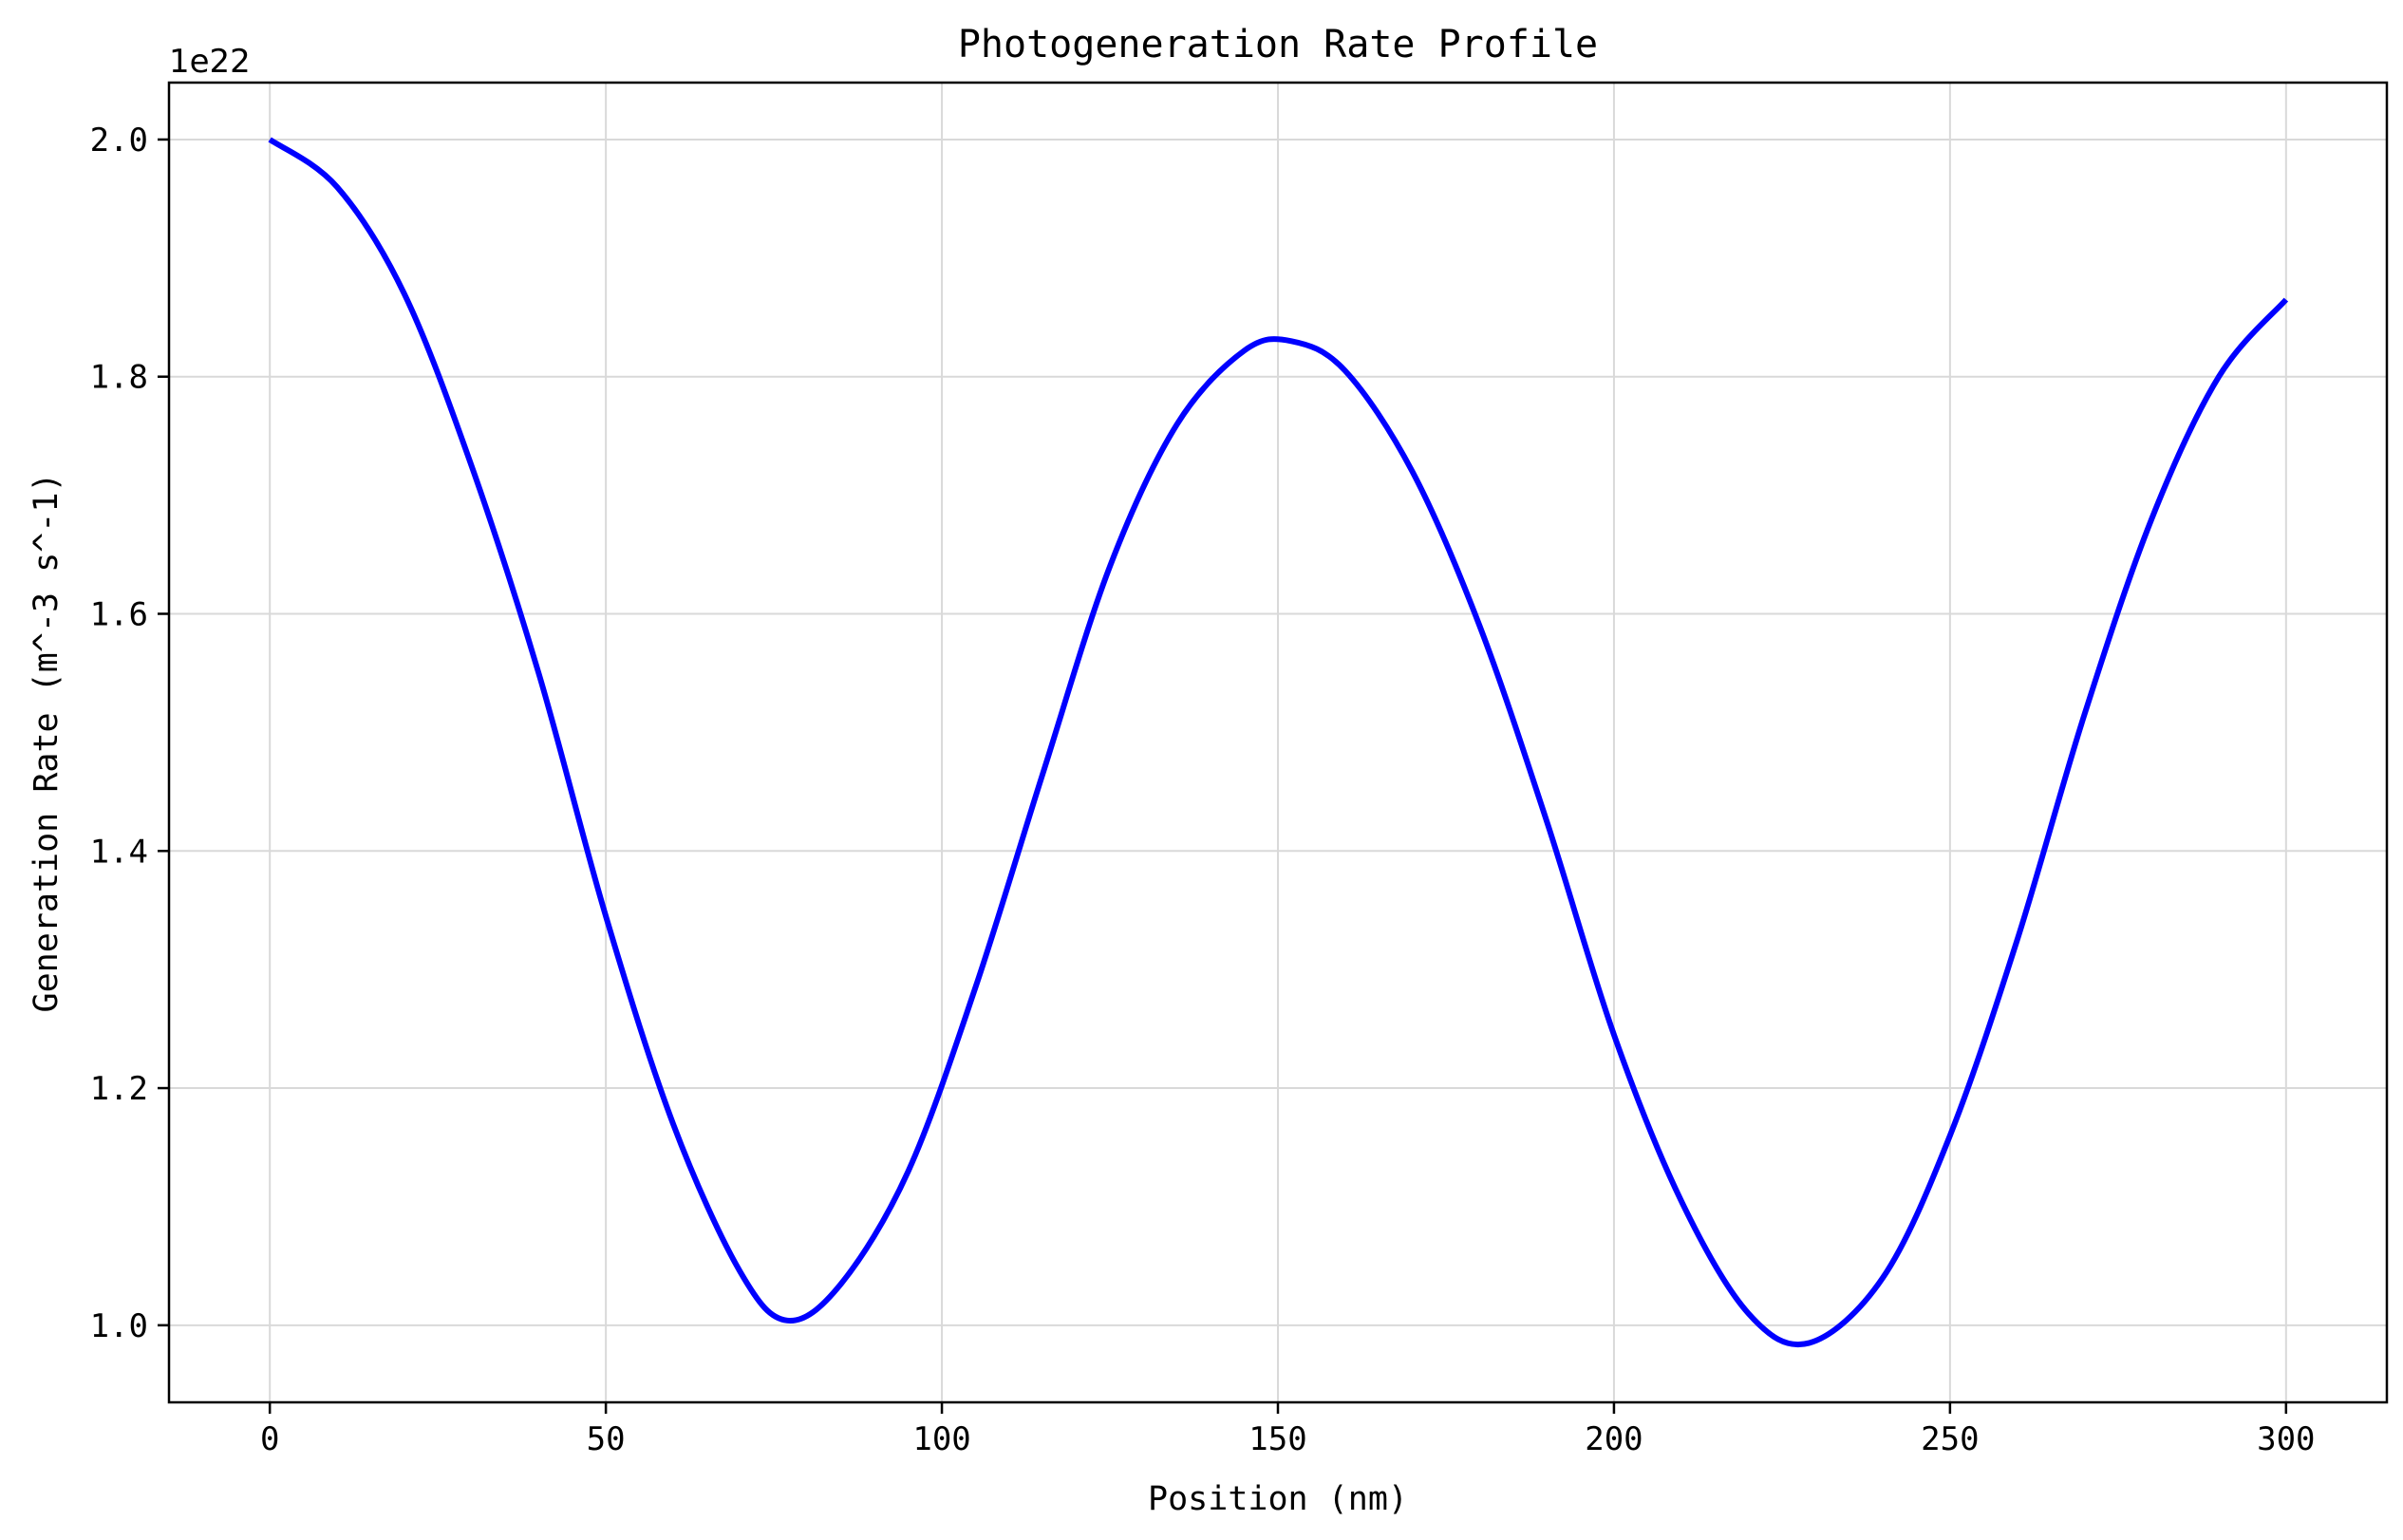 The width and height of the screenshot is (2403, 1540). I want to click on y-tick-label: 1.4, so click(119, 852).